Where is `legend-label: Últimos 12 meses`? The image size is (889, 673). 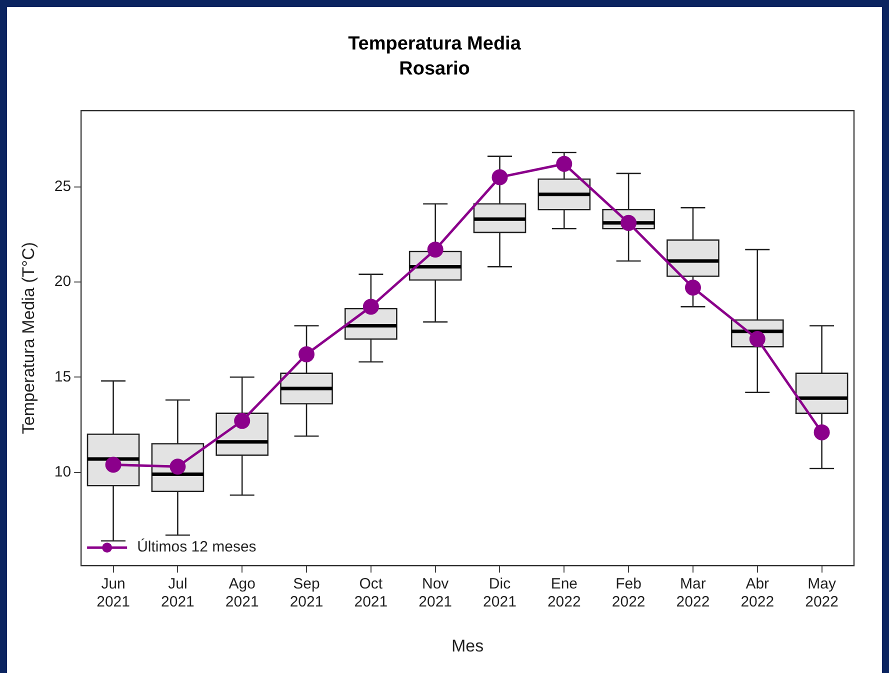 legend-label: Últimos 12 meses is located at coordinates (196, 547).